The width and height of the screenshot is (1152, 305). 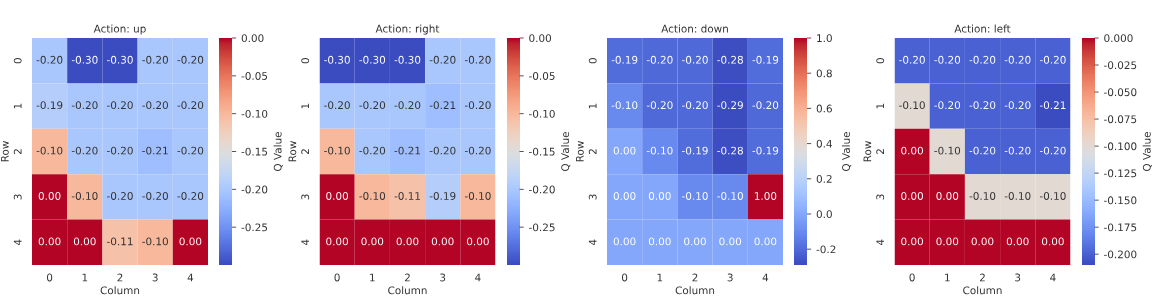 What do you see at coordinates (542, 227) in the screenshot?
I see `color-bar-label: -0.25` at bounding box center [542, 227].